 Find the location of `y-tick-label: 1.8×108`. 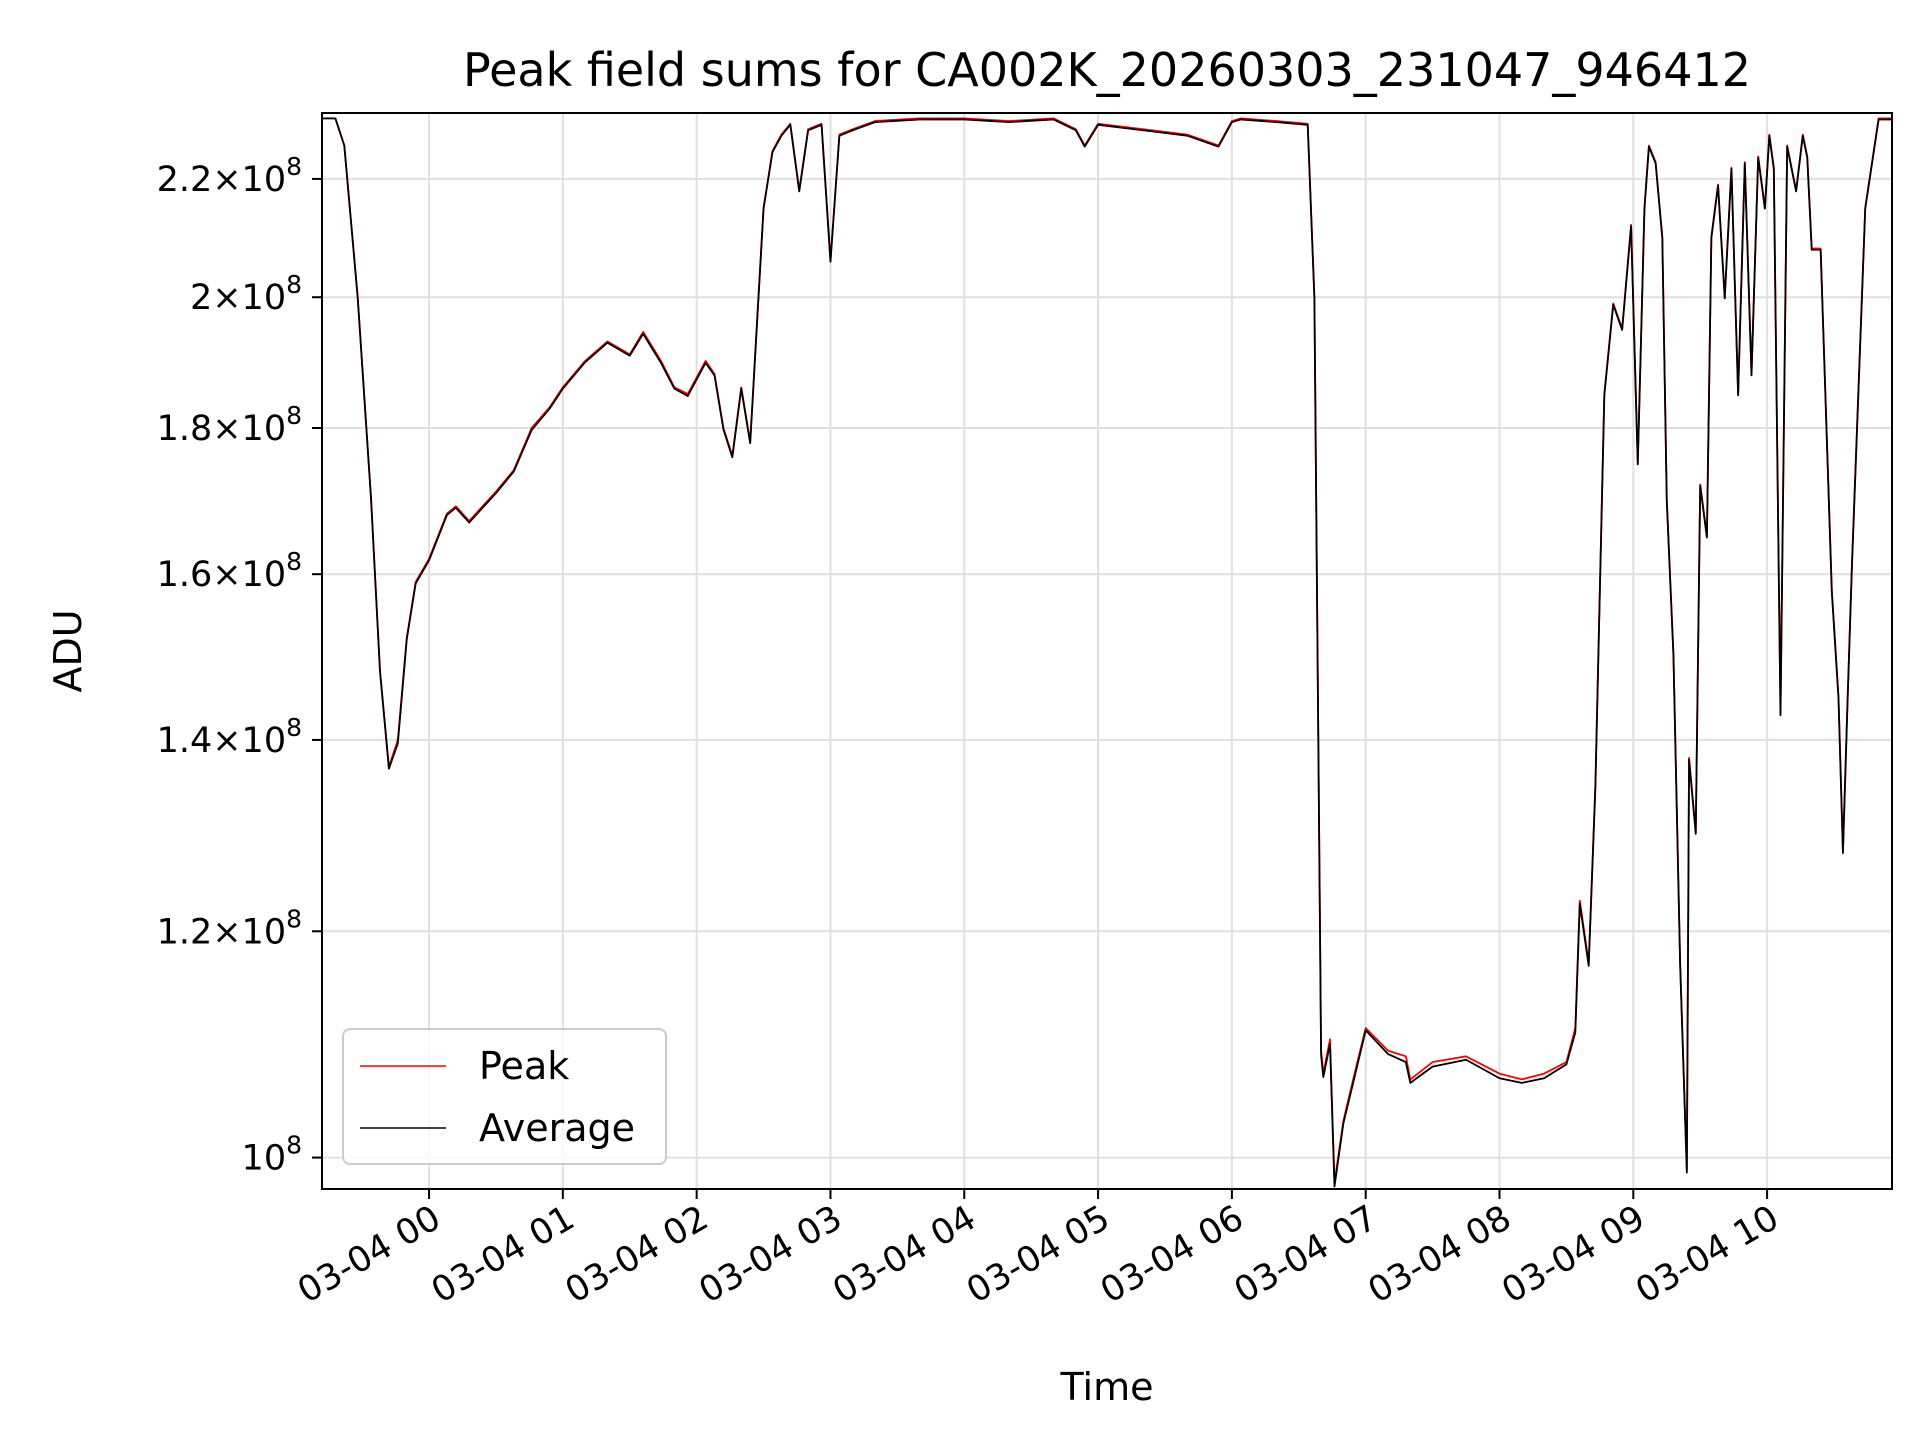

y-tick-label: 1.8×108 is located at coordinates (229, 425).